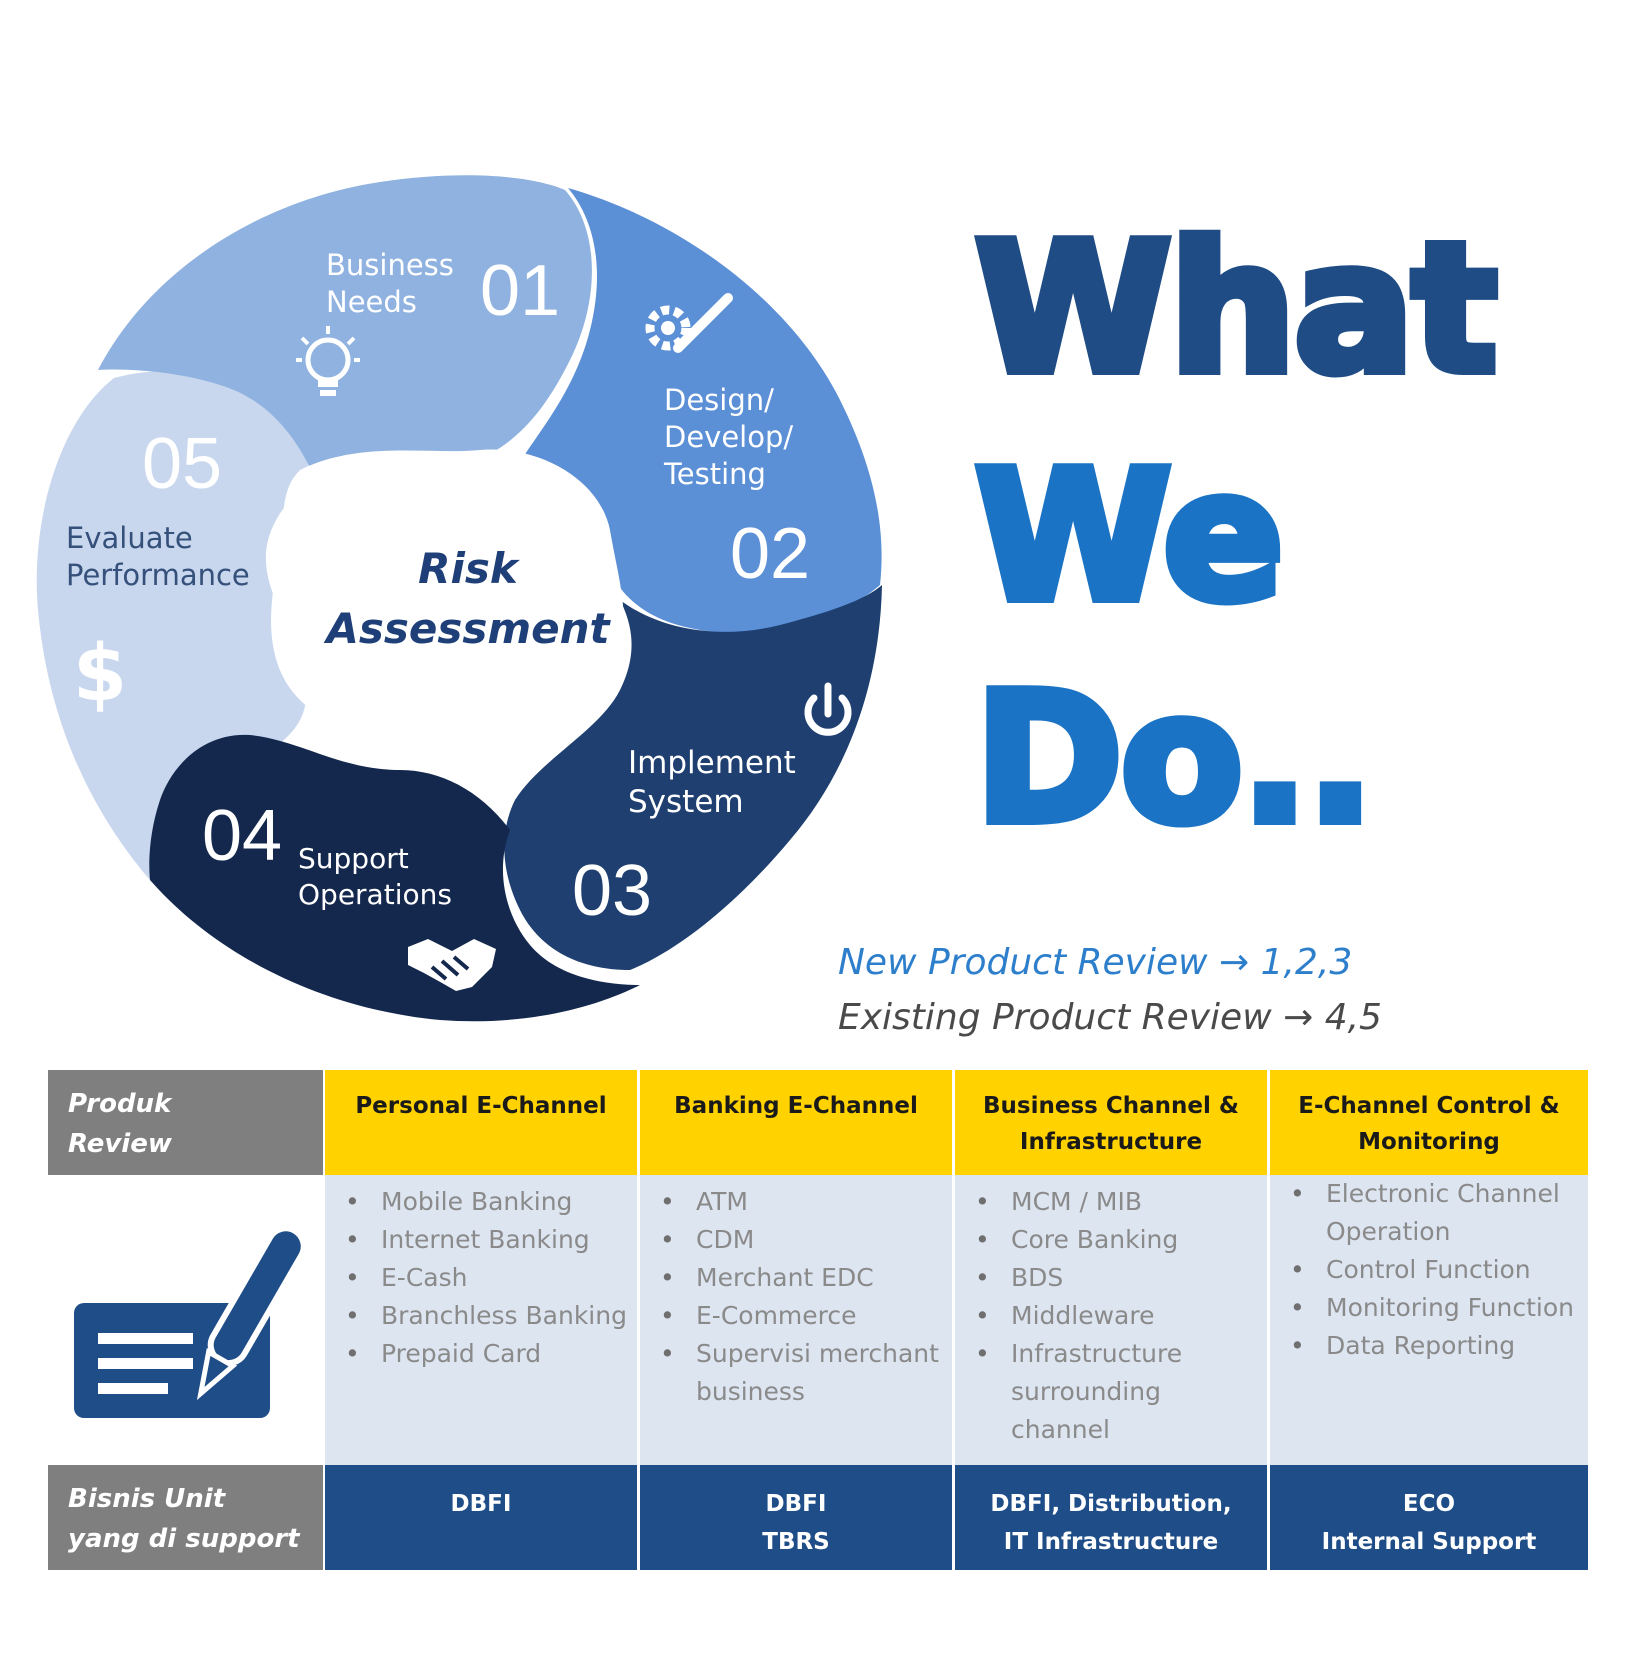 The width and height of the screenshot is (1639, 1660). I want to click on column-header-2: Banking E-Channel, so click(796, 1122).